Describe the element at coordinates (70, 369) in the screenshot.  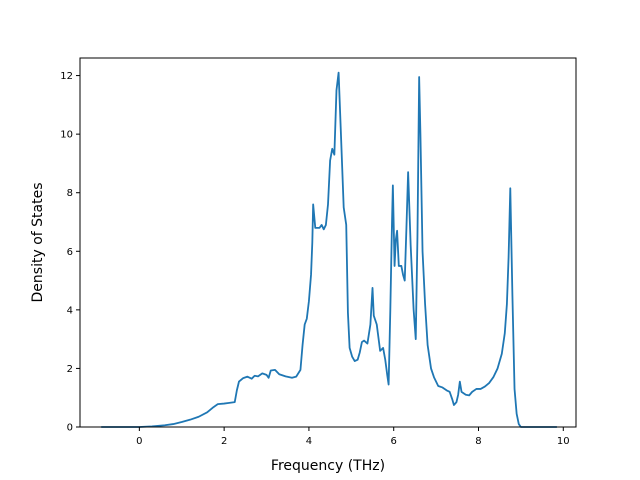
I see `y-tick-label: 2` at that location.